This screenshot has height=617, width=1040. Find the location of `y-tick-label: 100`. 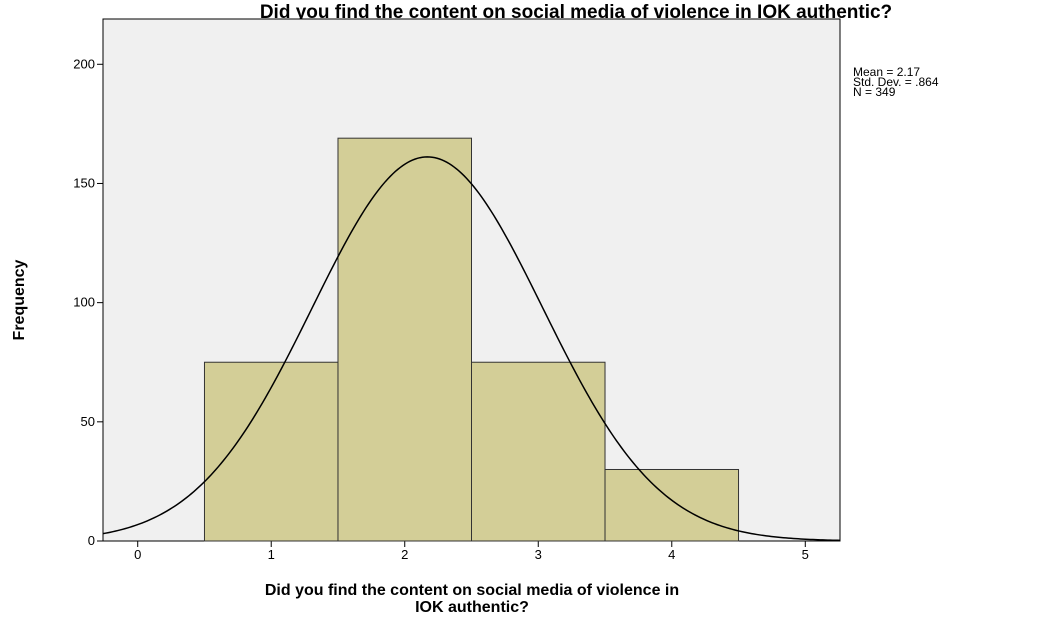

y-tick-label: 100 is located at coordinates (84, 302).